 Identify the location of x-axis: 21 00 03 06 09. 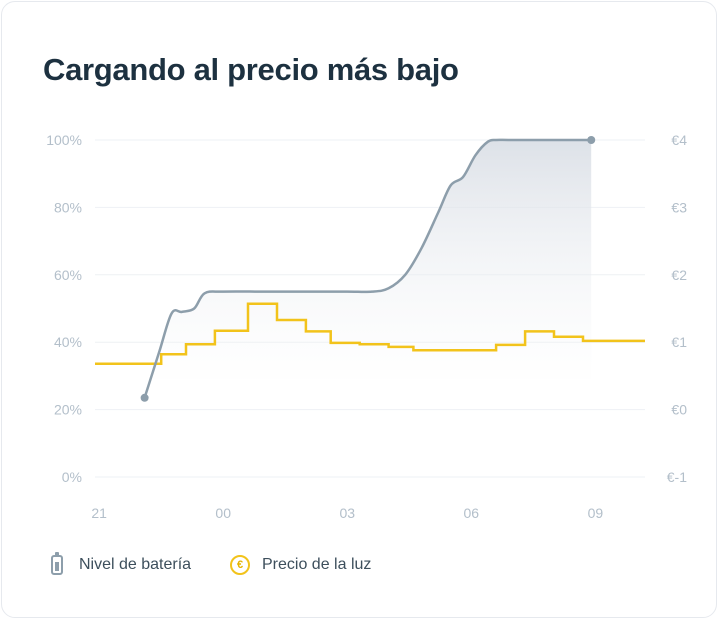
(347, 513).